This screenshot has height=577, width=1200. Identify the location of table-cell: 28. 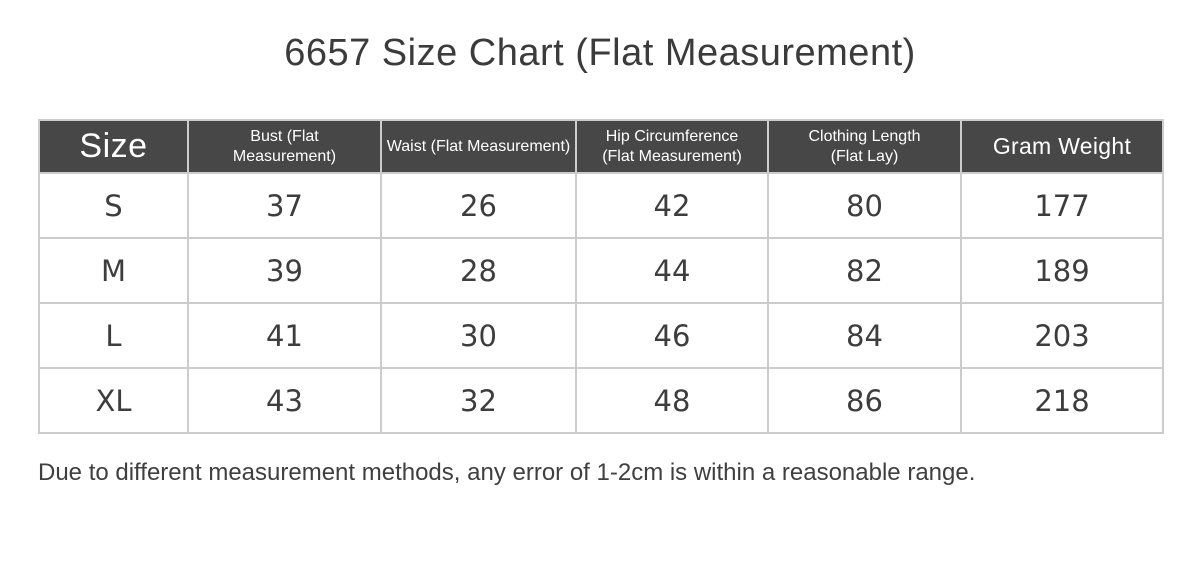
(478, 270).